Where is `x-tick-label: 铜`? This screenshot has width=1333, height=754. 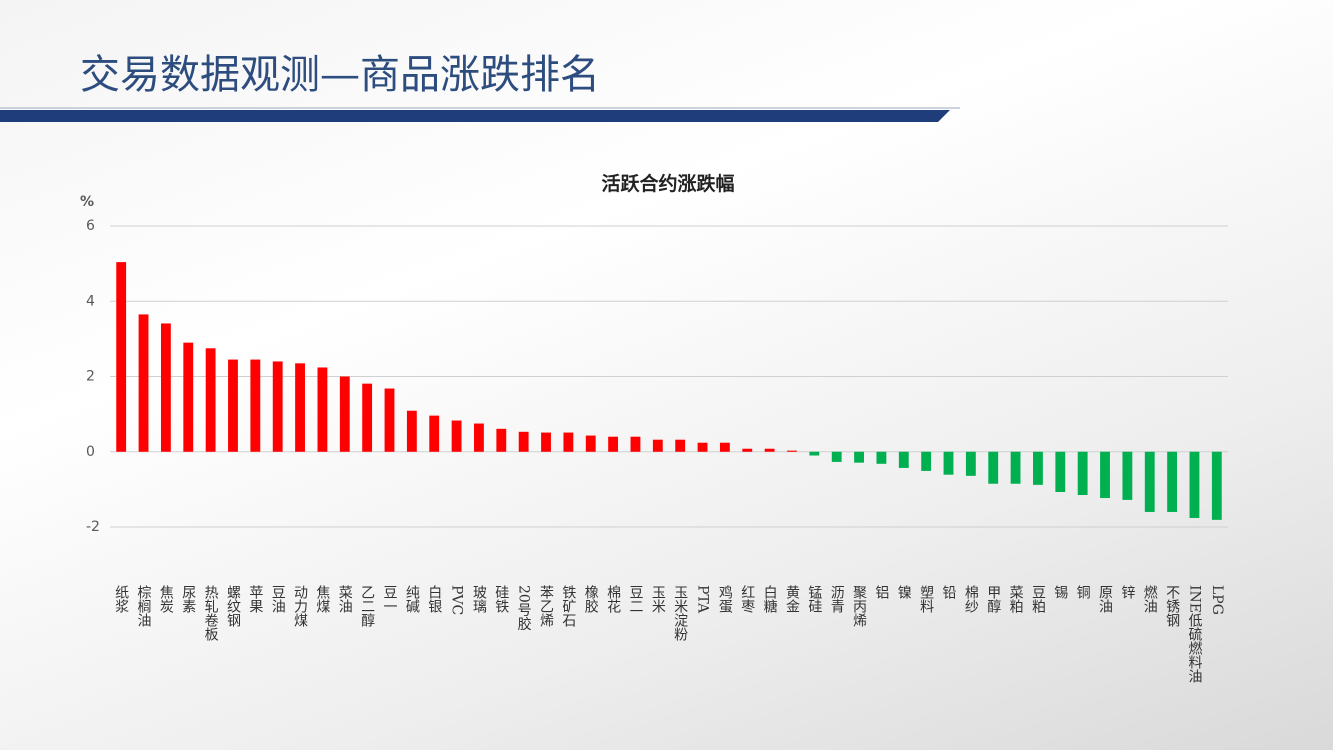
x-tick-label: 铜 is located at coordinates (1083, 592).